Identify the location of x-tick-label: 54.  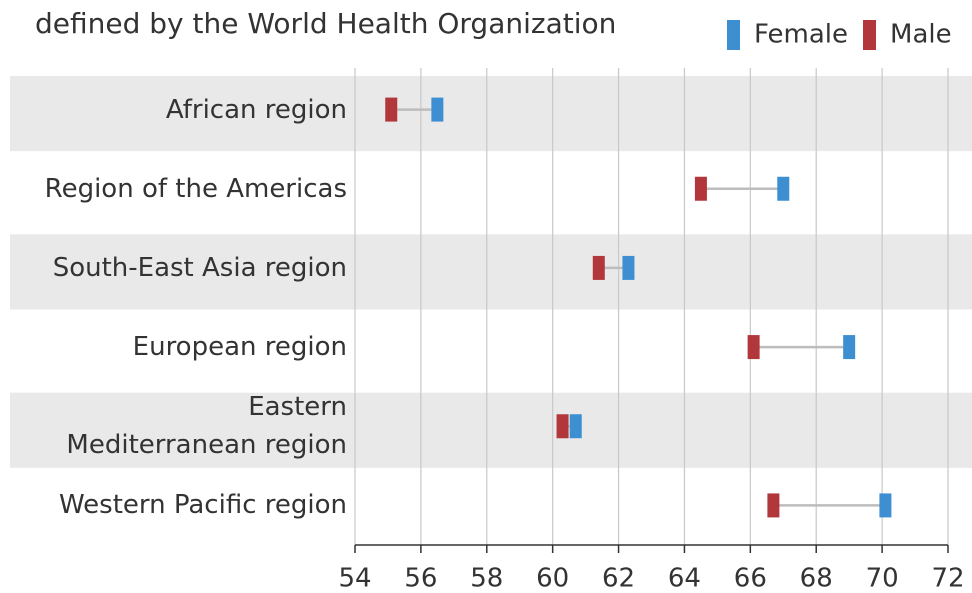
(354, 578).